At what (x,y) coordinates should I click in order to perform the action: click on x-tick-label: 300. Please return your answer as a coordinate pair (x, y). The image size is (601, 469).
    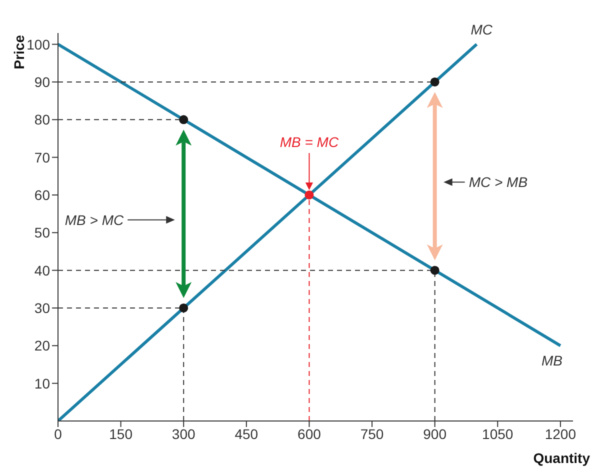
    Looking at the image, I should click on (184, 434).